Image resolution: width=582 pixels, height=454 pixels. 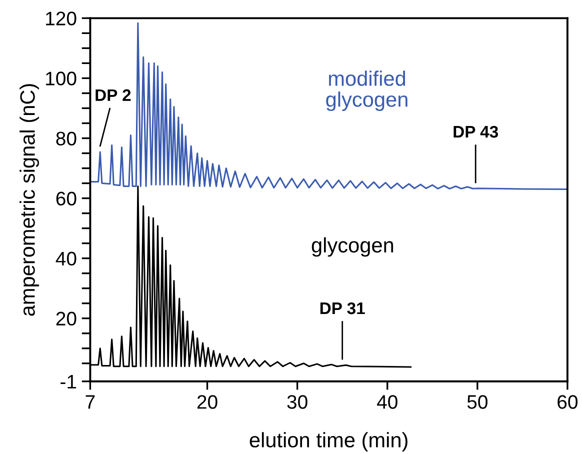 What do you see at coordinates (476, 132) in the screenshot?
I see `annotation: DP 43` at bounding box center [476, 132].